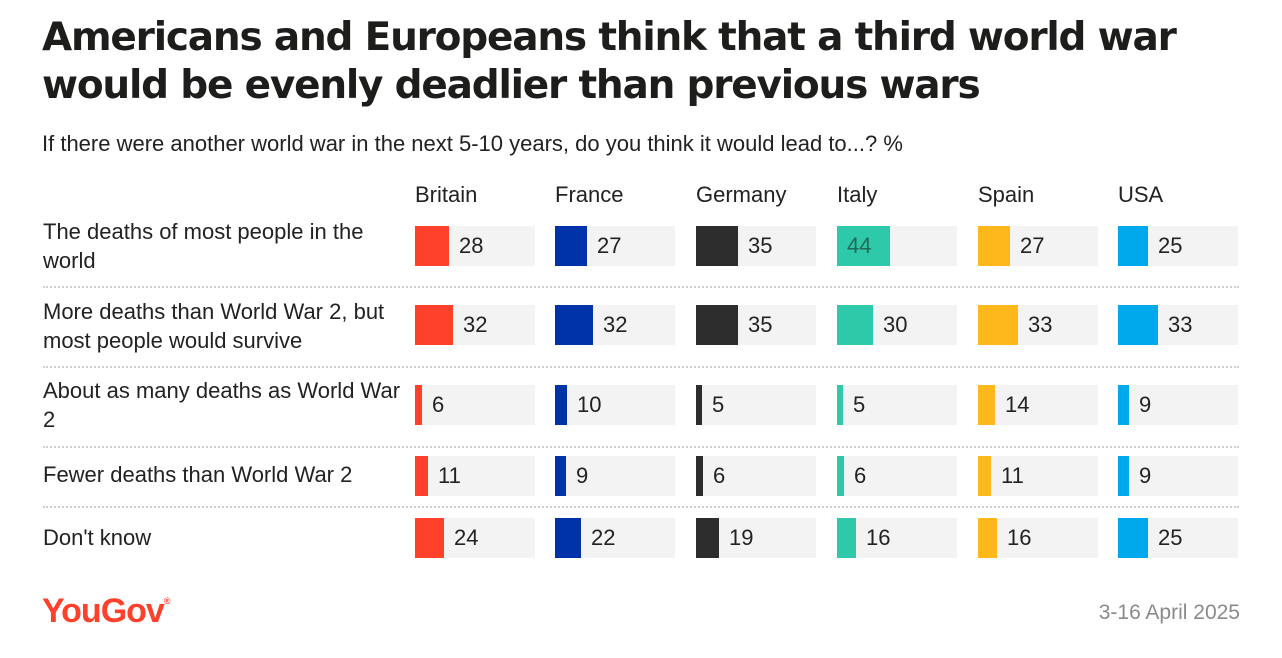  I want to click on category-label: About as many deaths as World War 2, so click(222, 405).